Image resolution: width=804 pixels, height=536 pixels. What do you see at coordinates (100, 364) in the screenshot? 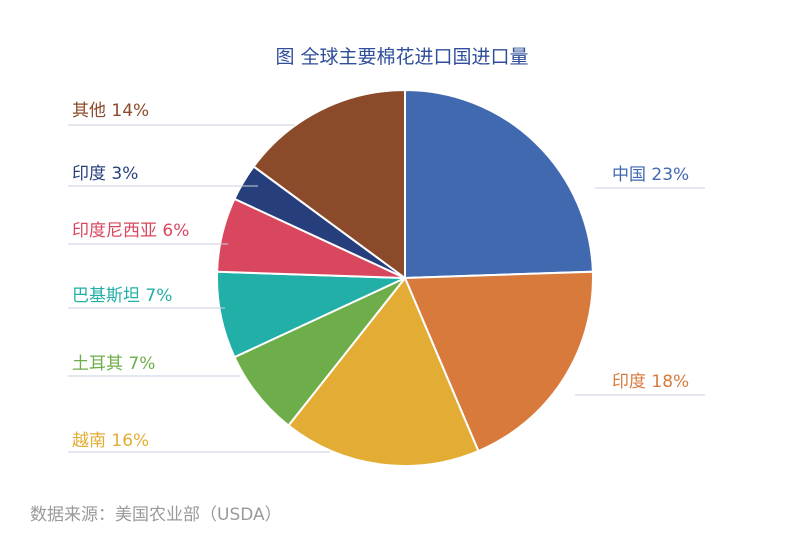
I see `slice-name: 土耳其` at bounding box center [100, 364].